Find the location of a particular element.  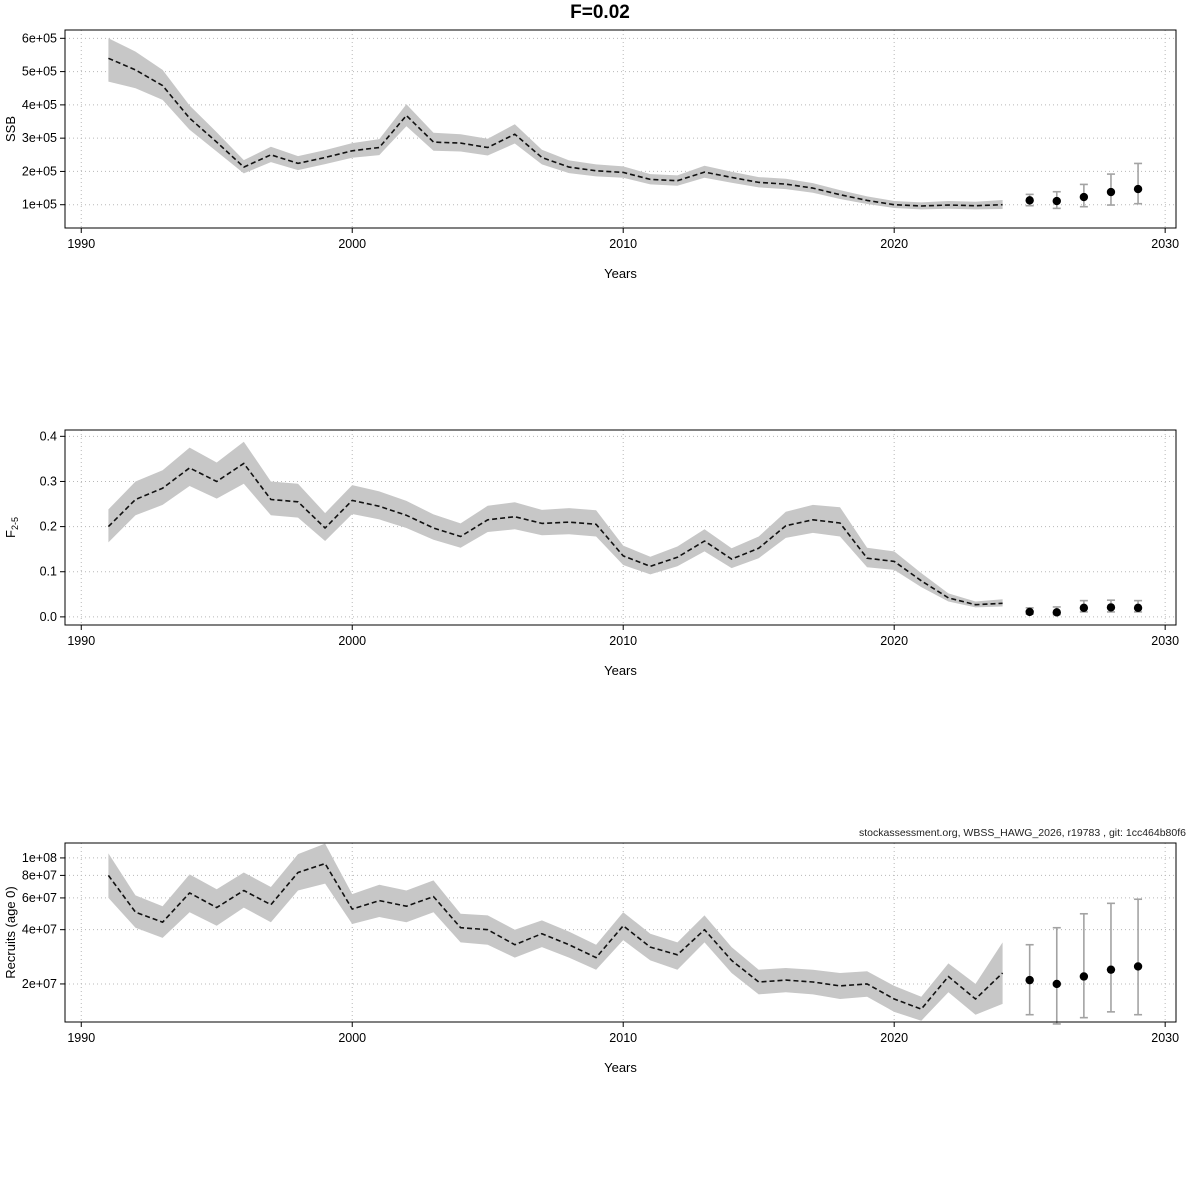

y-tick-label: 0.4 is located at coordinates (48, 436).